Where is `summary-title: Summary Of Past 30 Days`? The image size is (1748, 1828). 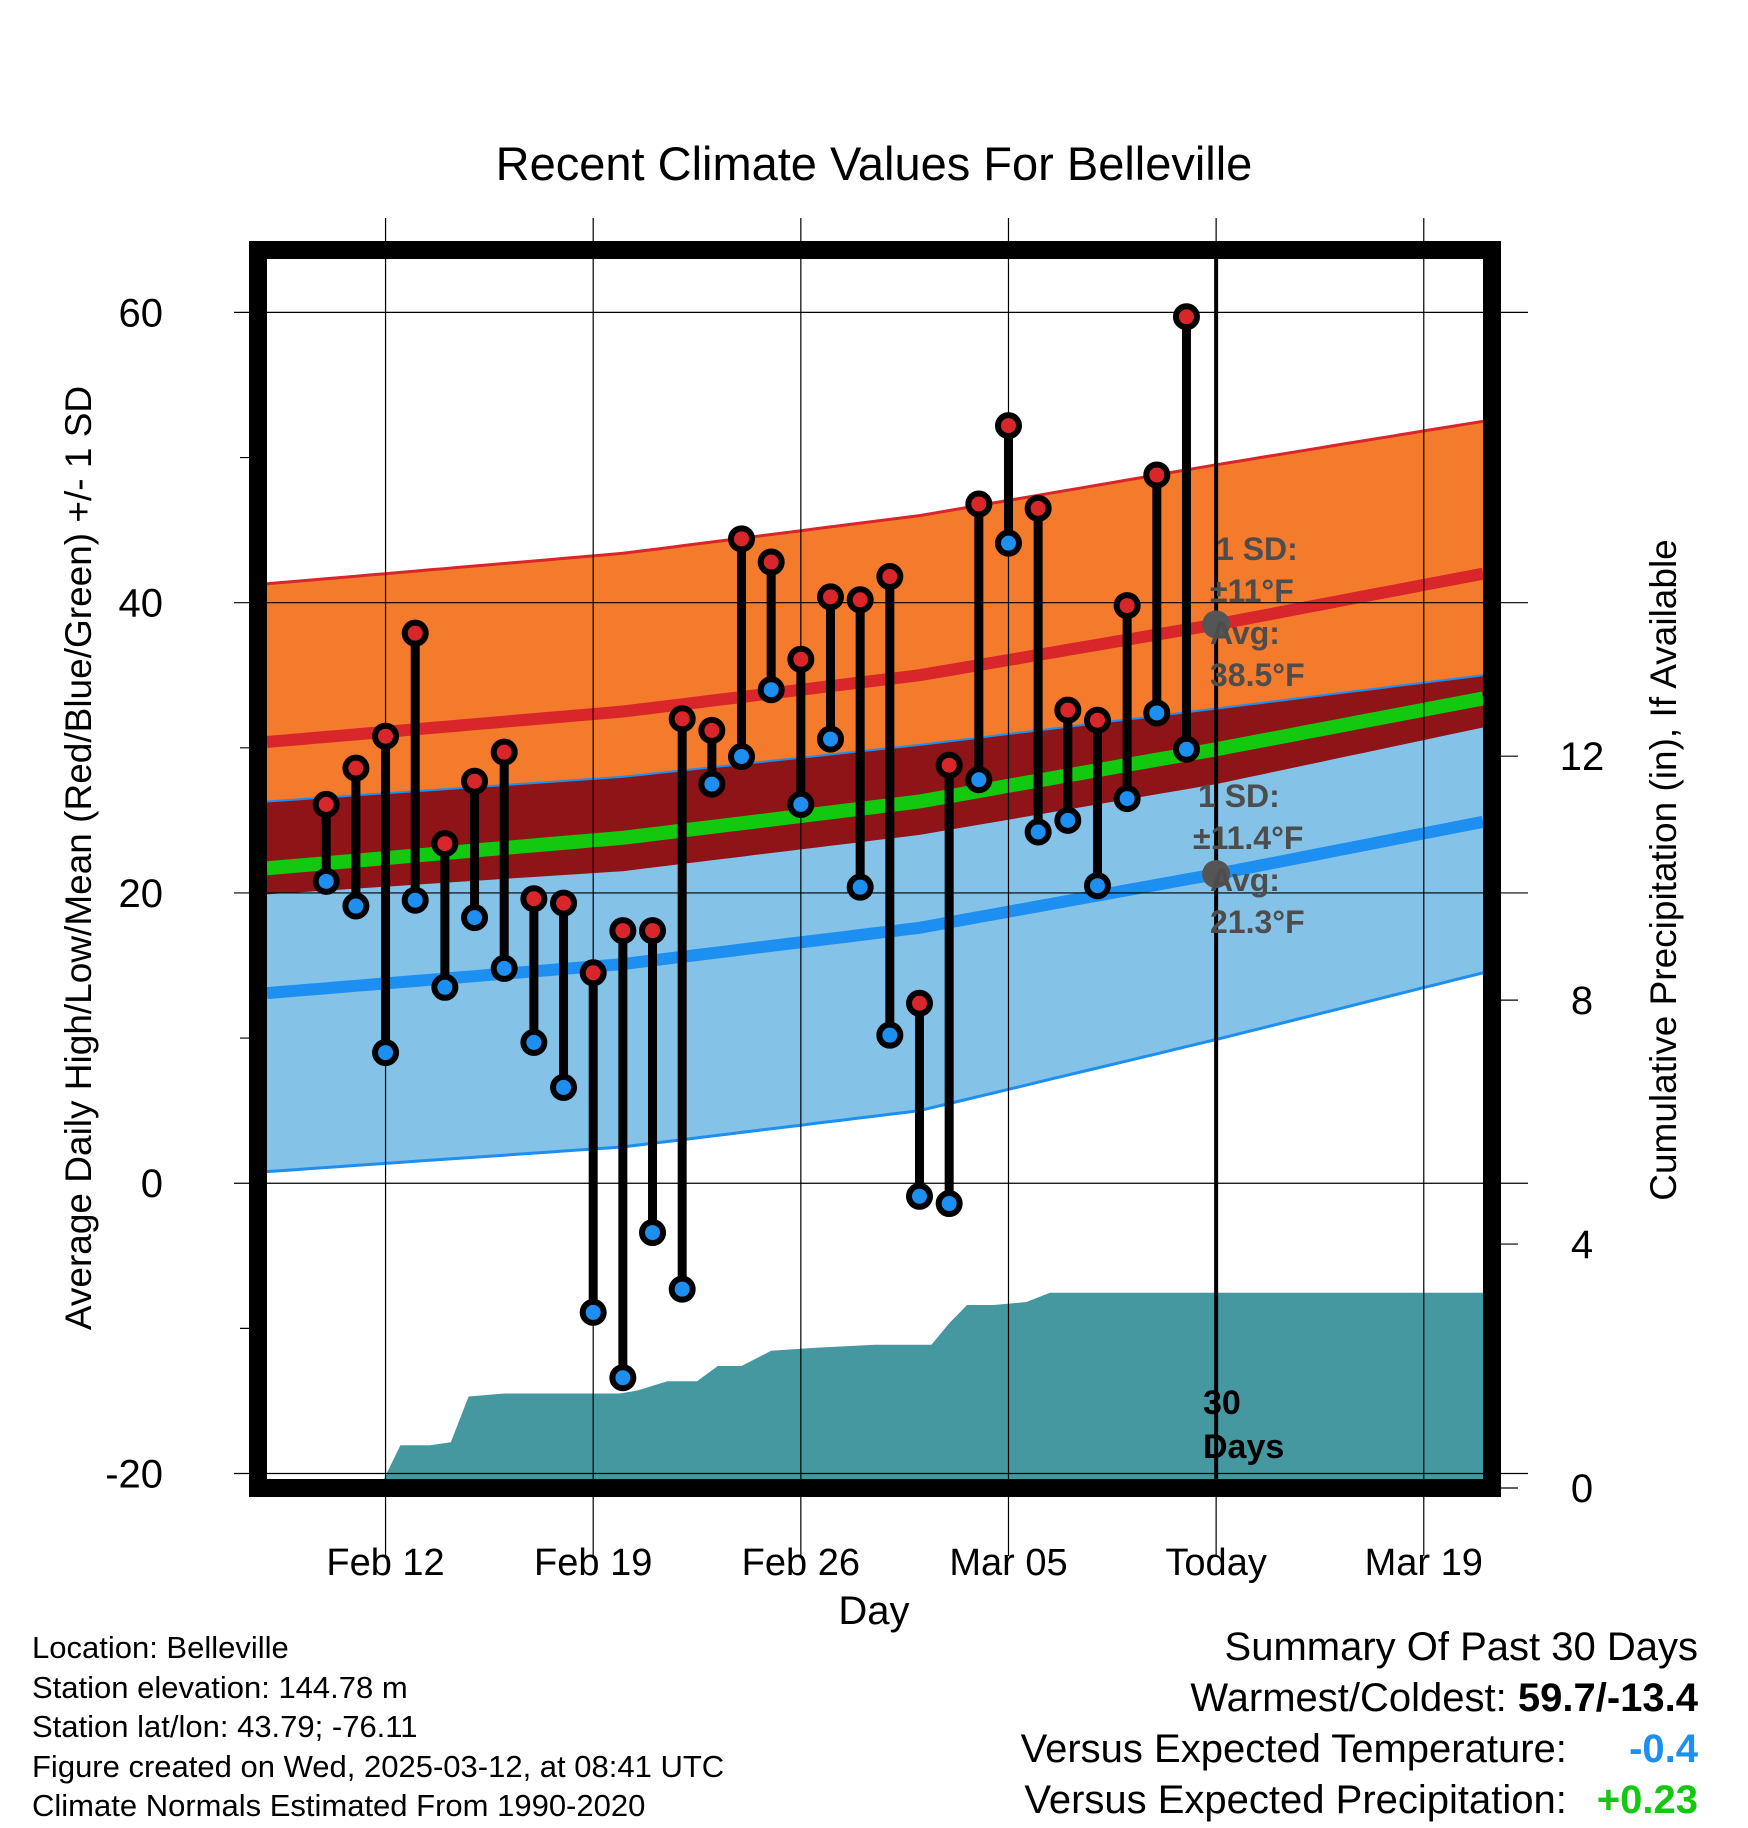
summary-title: Summary Of Past 30 Days is located at coordinates (1461, 1647).